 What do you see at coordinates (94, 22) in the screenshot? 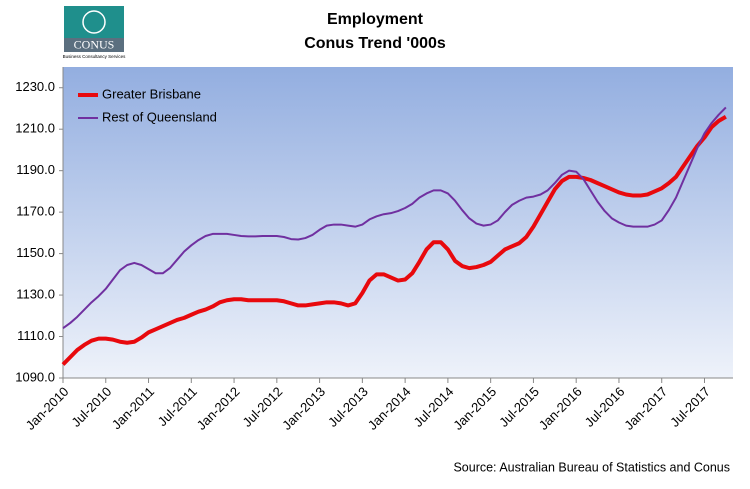
I see `logo-ring` at bounding box center [94, 22].